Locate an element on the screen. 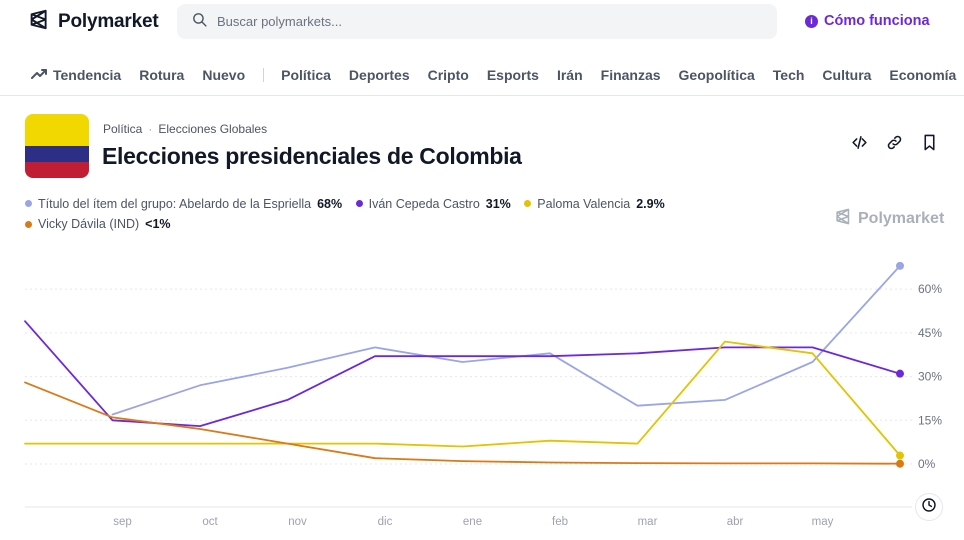 The width and height of the screenshot is (964, 540). x-tick-label: feb is located at coordinates (560, 522).